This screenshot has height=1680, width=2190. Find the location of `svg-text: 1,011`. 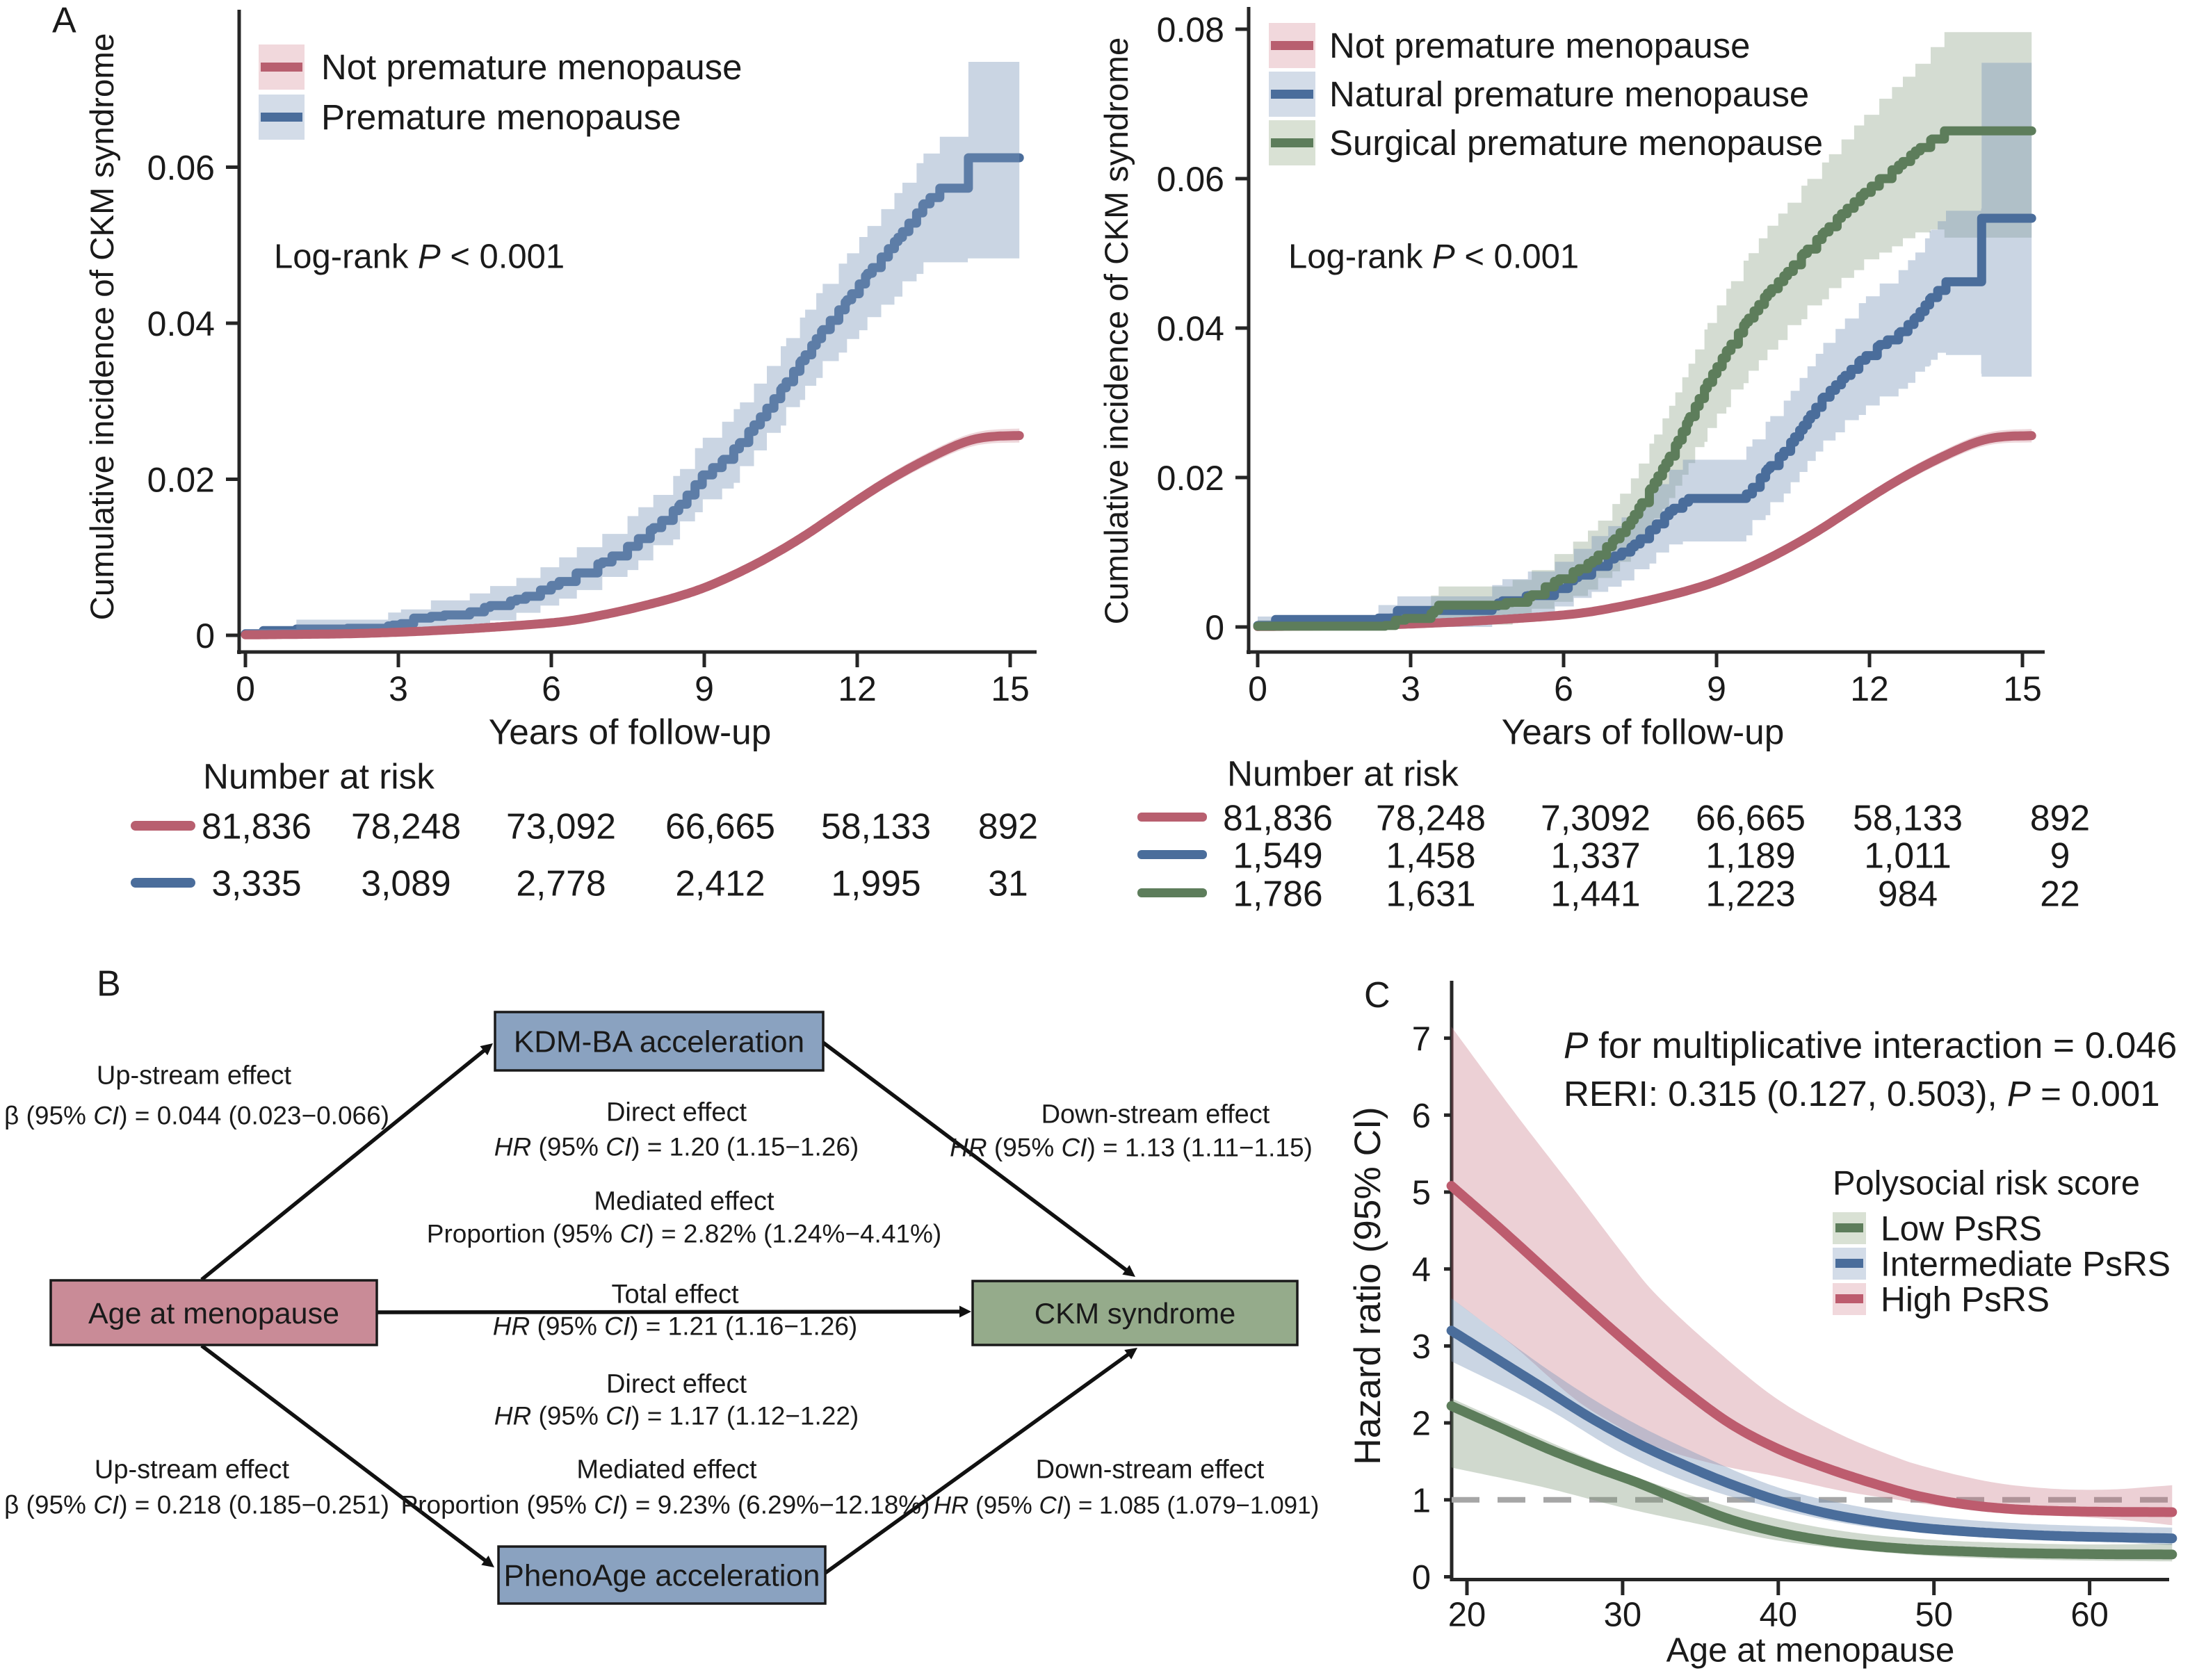

svg-text: 1,011 is located at coordinates (1908, 855).